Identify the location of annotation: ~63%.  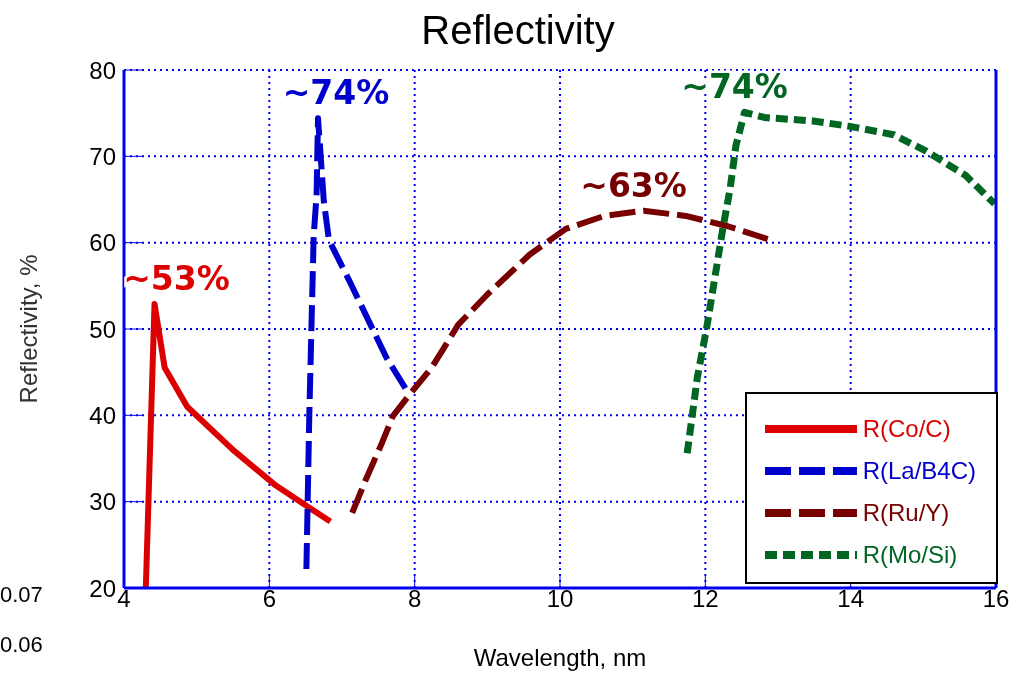
(633, 185).